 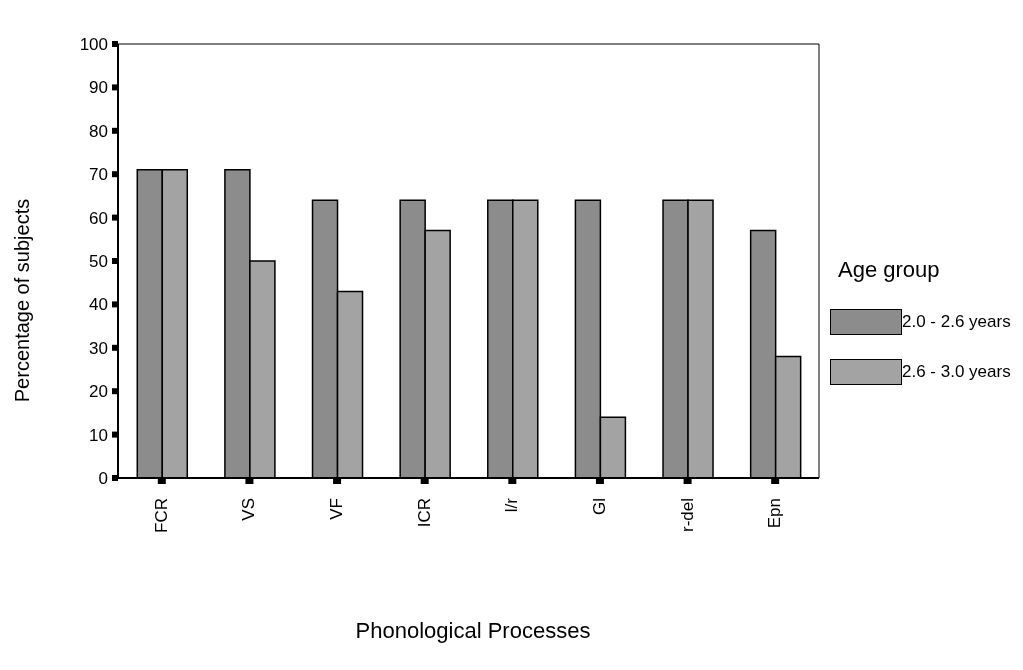 I want to click on y-tick-label: 60, so click(x=98, y=218).